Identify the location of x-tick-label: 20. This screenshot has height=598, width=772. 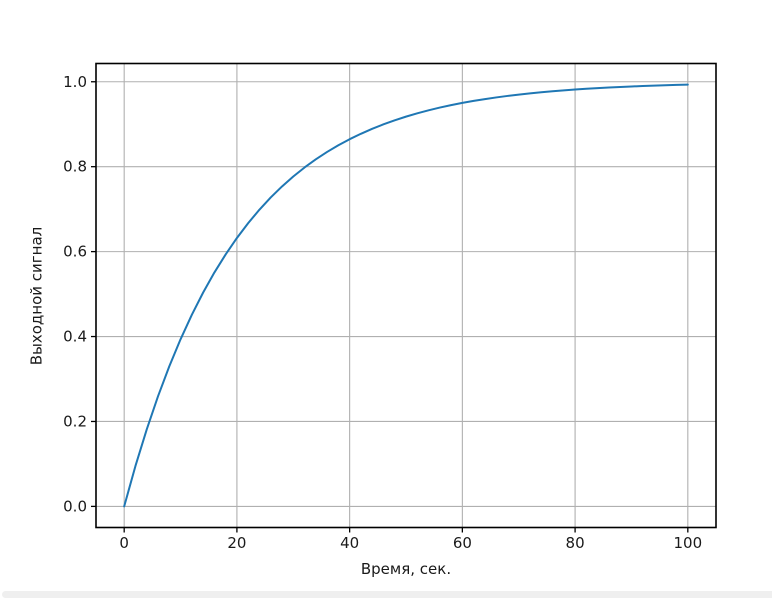
(236, 543).